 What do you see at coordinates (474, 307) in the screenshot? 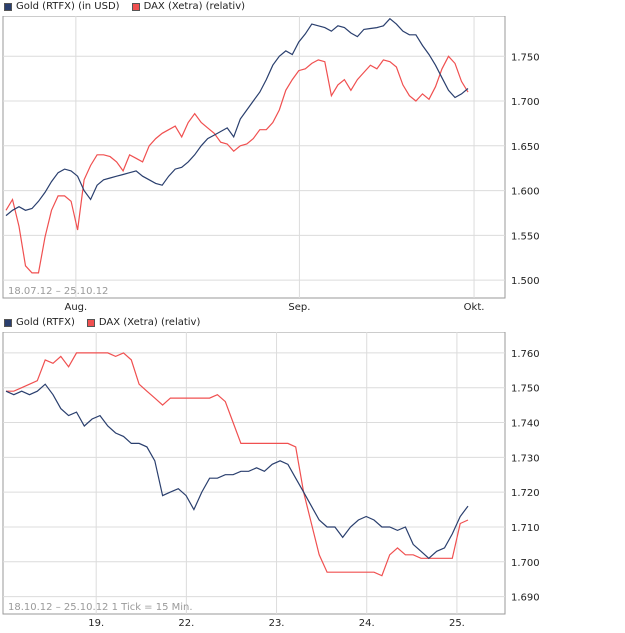
I see `x-tick-label: Okt.` at bounding box center [474, 307].